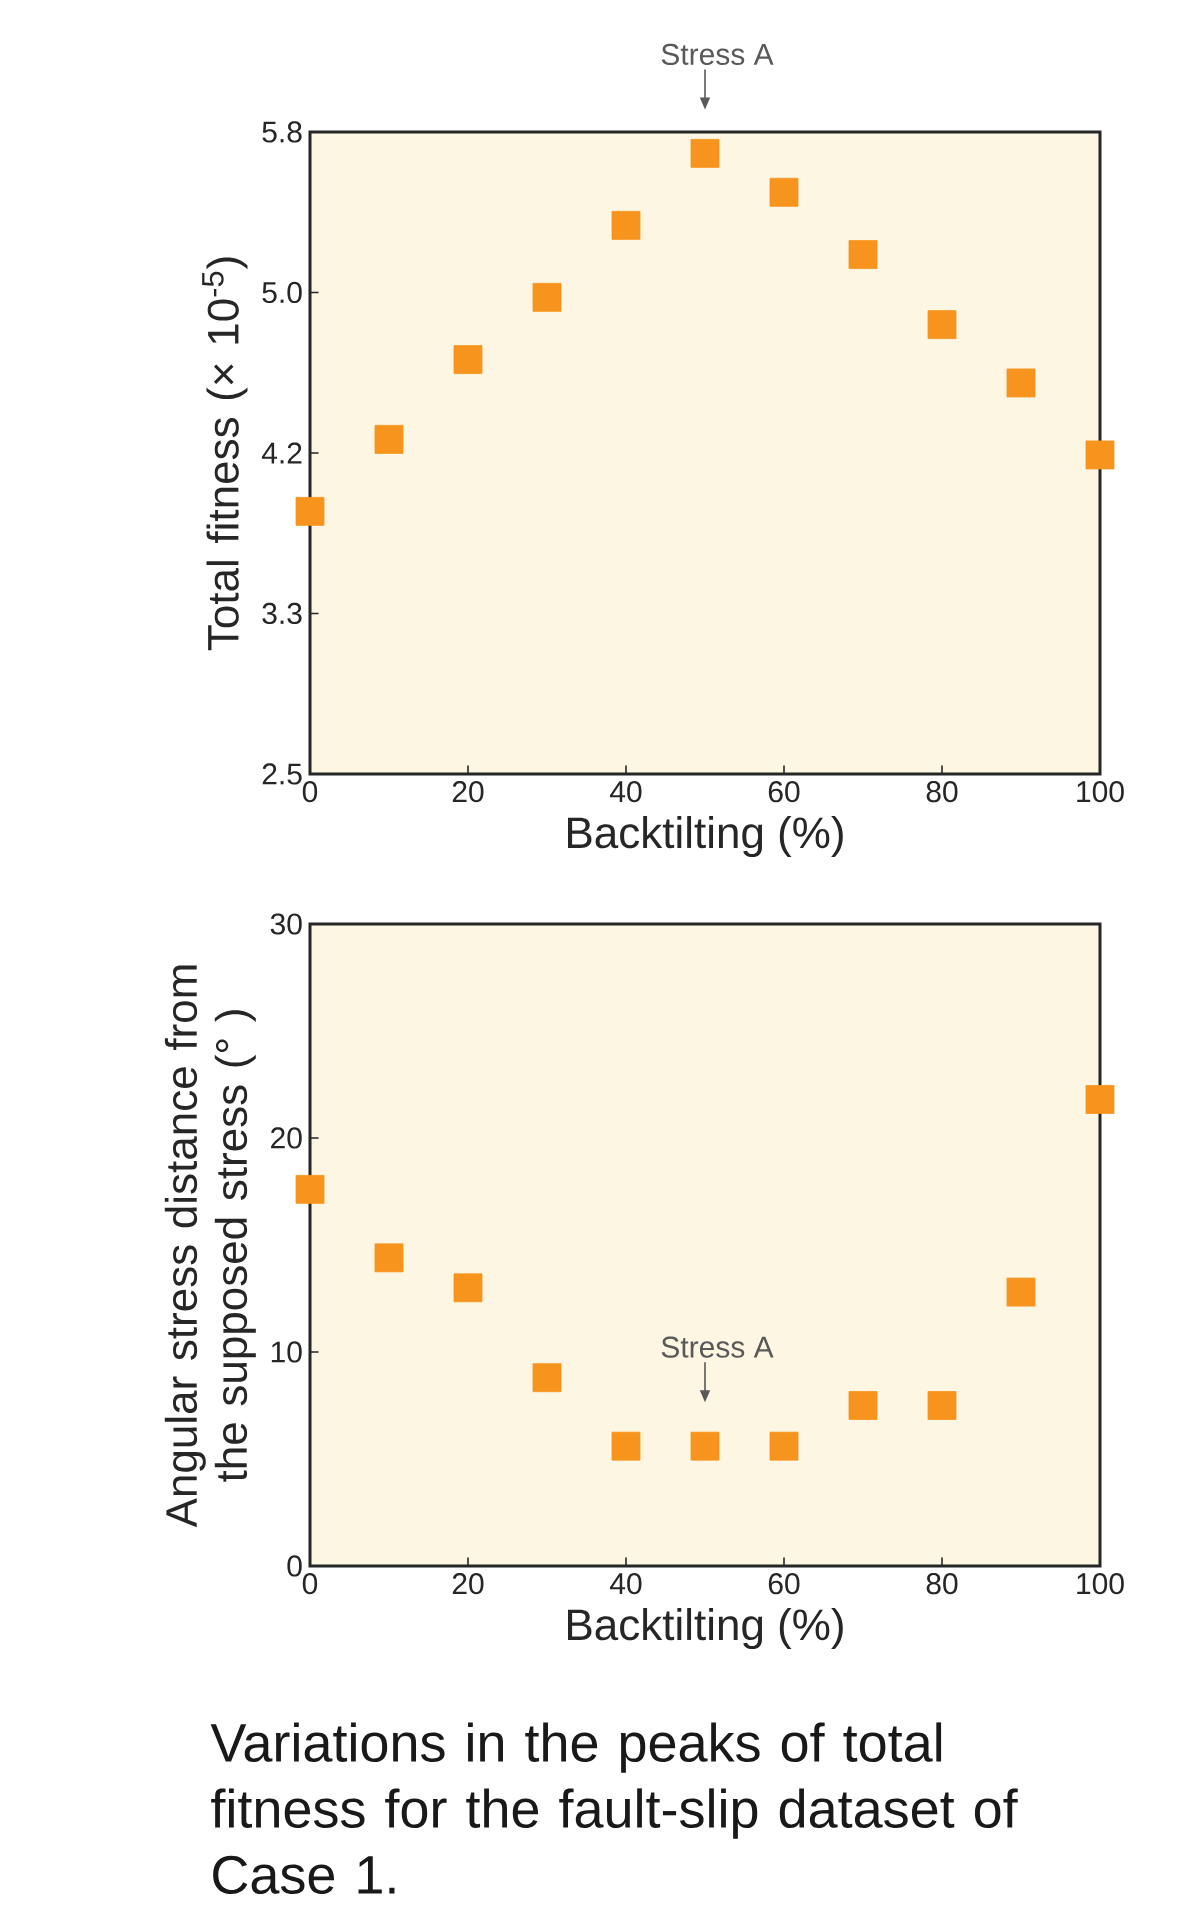  What do you see at coordinates (286, 1352) in the screenshot?
I see `y-tick-label: 10` at bounding box center [286, 1352].